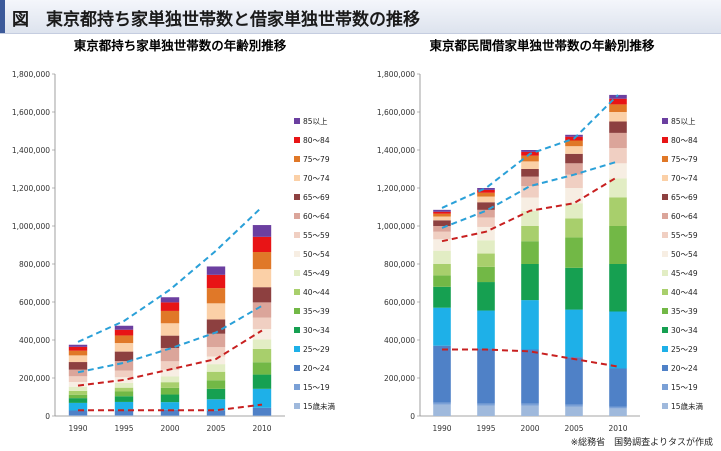  I want to click on x-tick-label: 1990, so click(77, 428).